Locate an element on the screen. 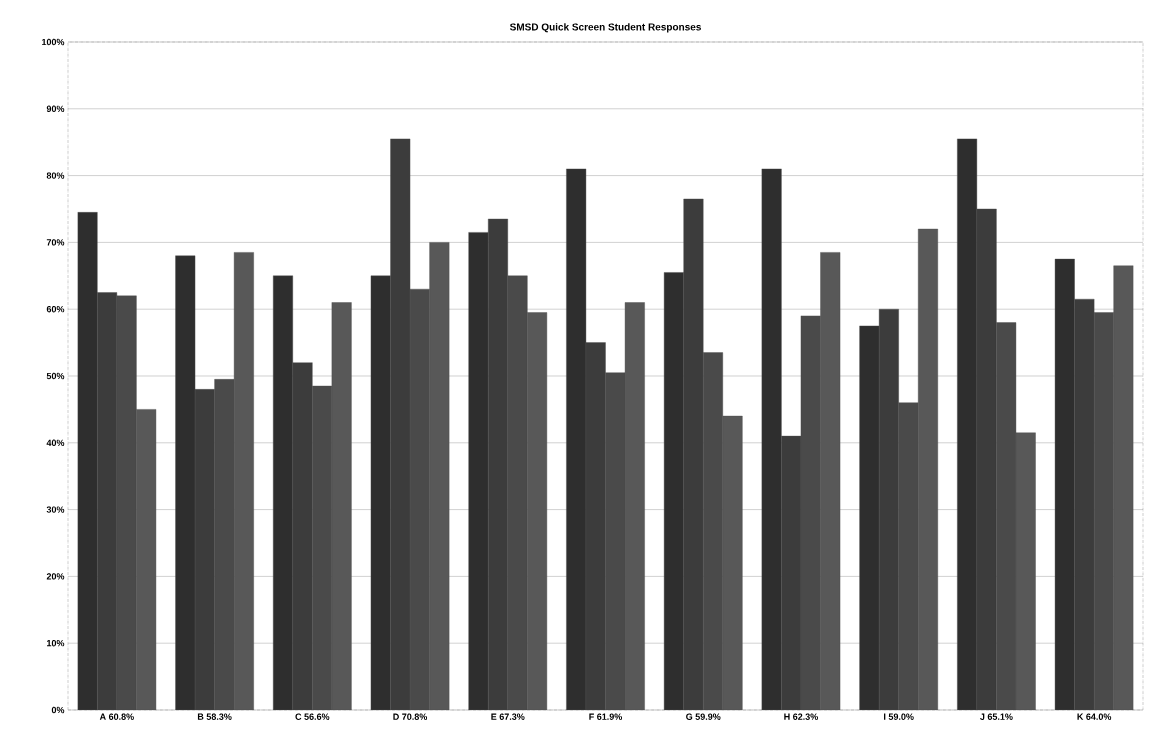 This screenshot has height=755, width=1161. y-tick-label: 90% is located at coordinates (55, 108).